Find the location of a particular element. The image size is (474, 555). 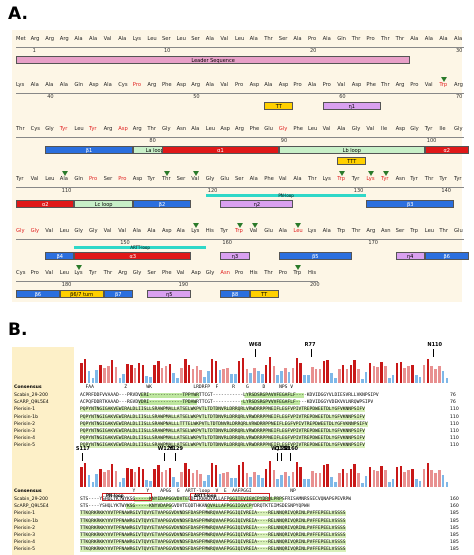

residue-label: Ser is located at coordinates (108, 179).